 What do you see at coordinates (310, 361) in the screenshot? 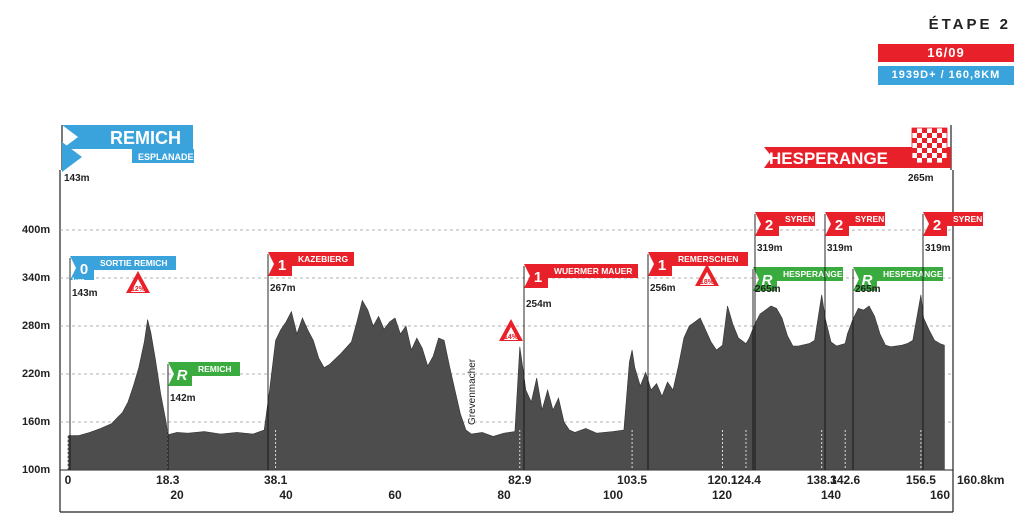
I see `waypoint-marker: 1 KAZEBIERG 267m` at bounding box center [310, 361].